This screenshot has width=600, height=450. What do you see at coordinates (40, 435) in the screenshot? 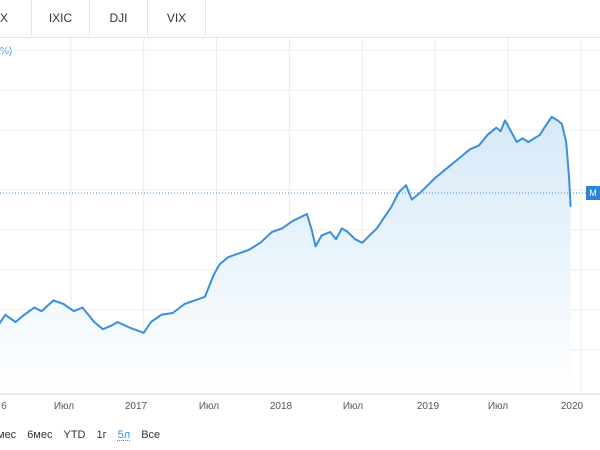
I see `range-6-months: 6мес` at bounding box center [40, 435].